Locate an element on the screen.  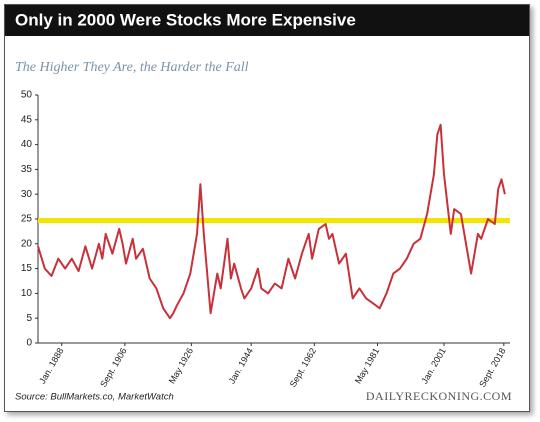
y-tick-label: 35 is located at coordinates (27, 169).